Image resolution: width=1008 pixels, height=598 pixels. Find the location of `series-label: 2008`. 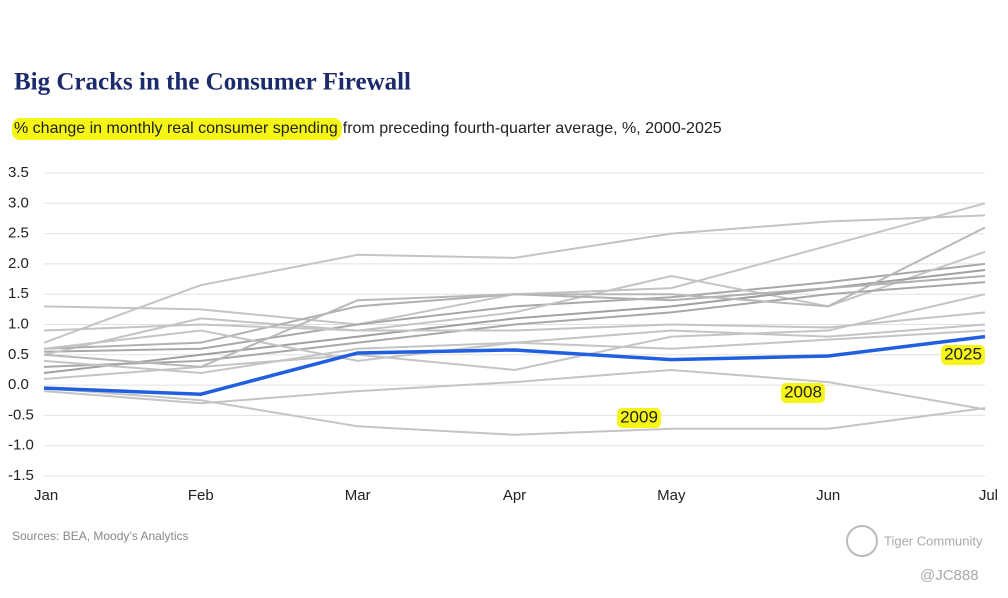

series-label: 2008 is located at coordinates (803, 391).